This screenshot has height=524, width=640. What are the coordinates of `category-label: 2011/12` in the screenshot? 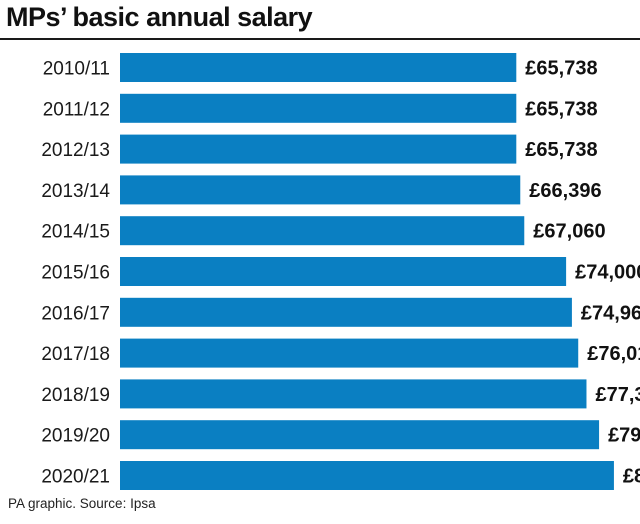 It's located at (76, 109).